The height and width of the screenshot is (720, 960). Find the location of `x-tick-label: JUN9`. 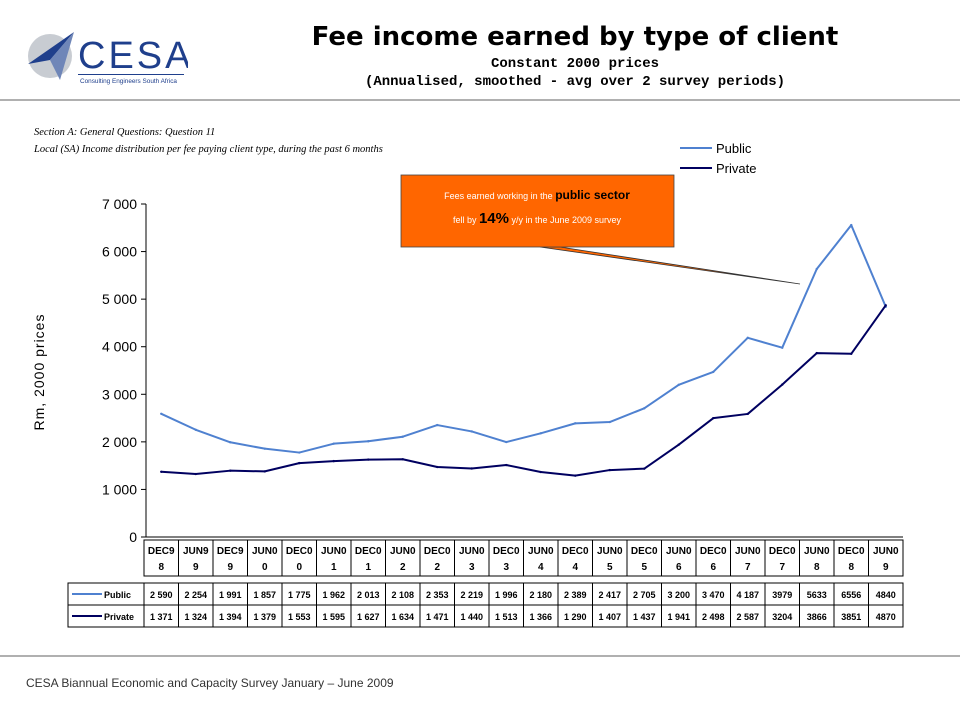

x-tick-label: JUN9 is located at coordinates (196, 551).